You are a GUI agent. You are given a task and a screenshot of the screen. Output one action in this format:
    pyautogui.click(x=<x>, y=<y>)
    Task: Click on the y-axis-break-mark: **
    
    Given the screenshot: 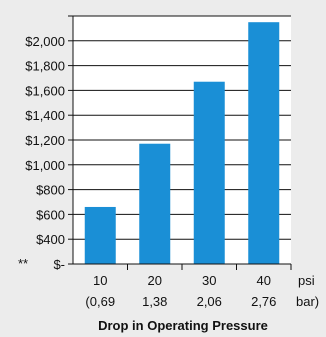 What is the action you would take?
    pyautogui.click(x=23, y=263)
    